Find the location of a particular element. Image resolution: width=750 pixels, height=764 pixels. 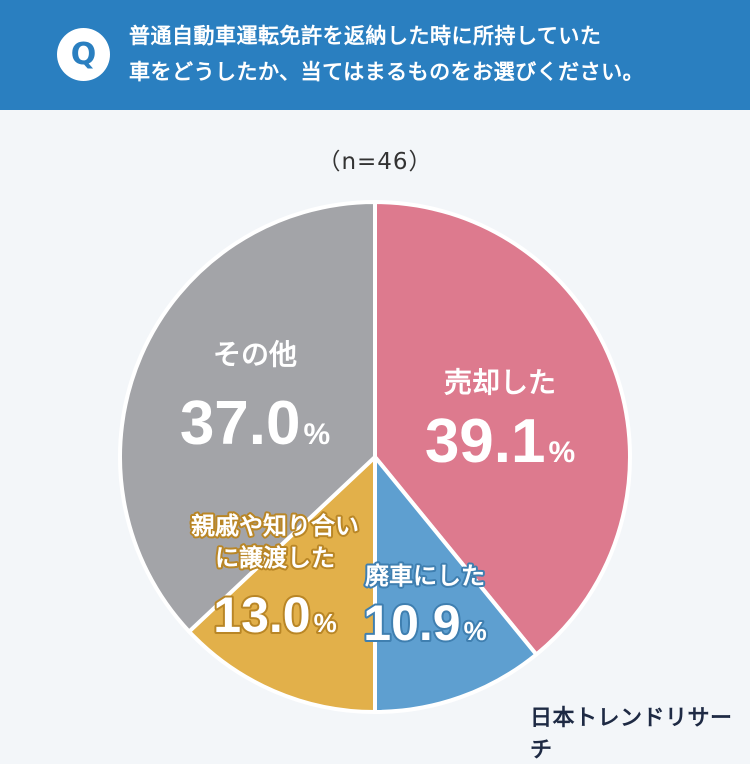

slice-value-2: 13.0% is located at coordinates (274, 615).